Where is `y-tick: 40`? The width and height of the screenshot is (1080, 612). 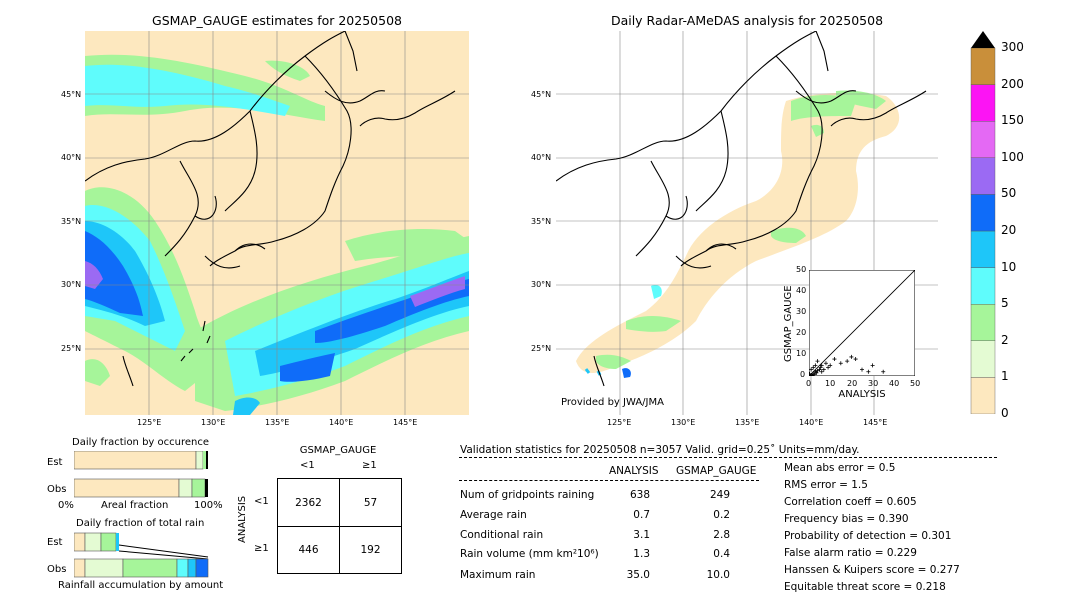
y-tick: 40 is located at coordinates (801, 290).